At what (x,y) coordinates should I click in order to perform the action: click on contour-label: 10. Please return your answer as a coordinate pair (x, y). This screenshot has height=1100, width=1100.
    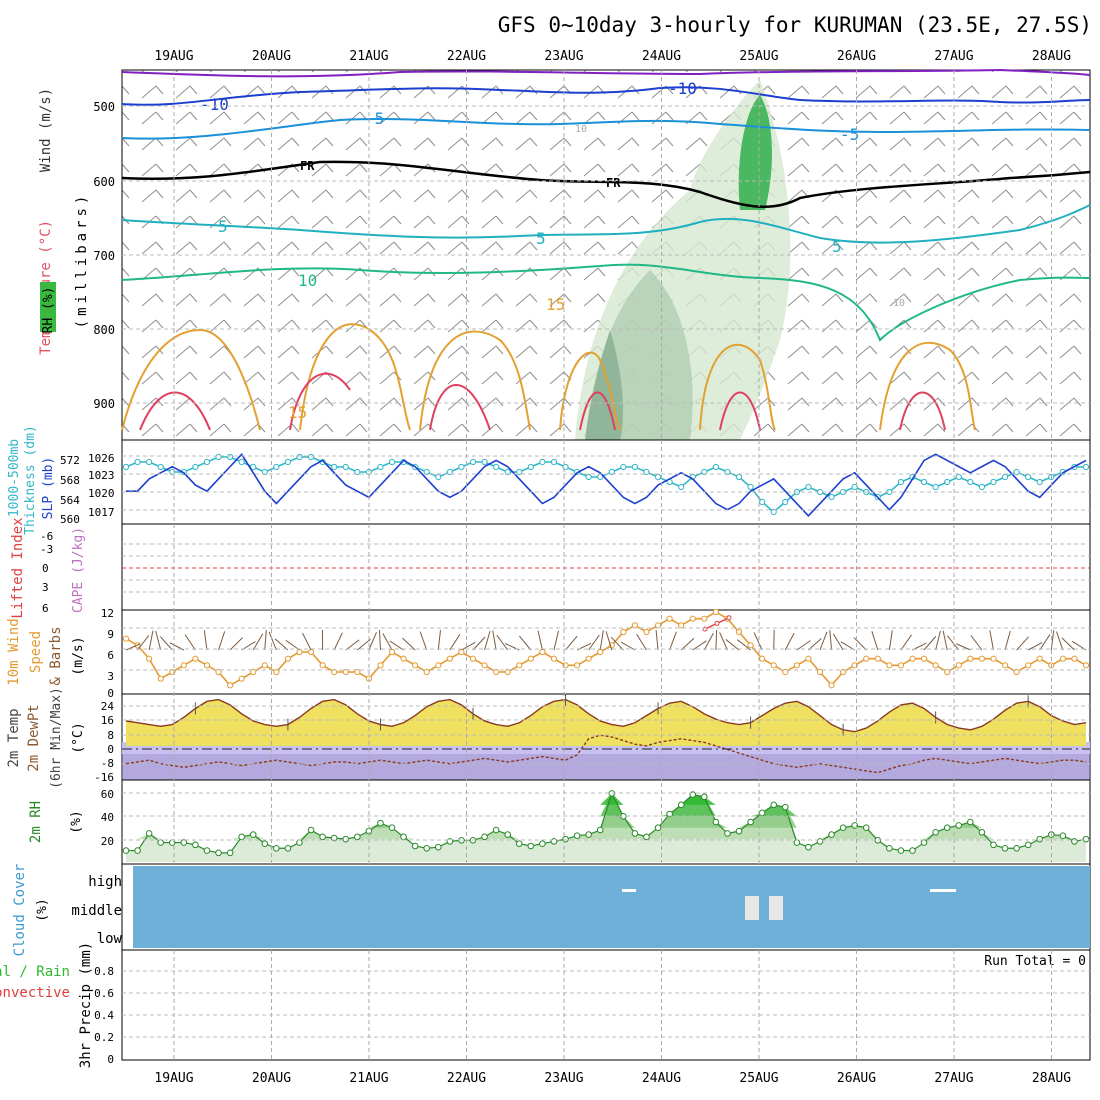
    Looking at the image, I should click on (899, 303).